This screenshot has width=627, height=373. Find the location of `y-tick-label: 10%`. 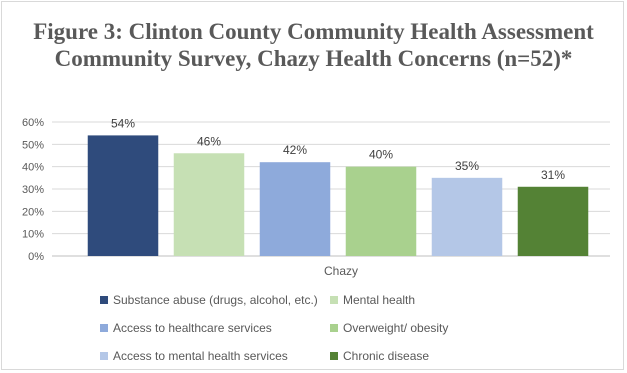

y-tick-label: 10% is located at coordinates (33, 235).